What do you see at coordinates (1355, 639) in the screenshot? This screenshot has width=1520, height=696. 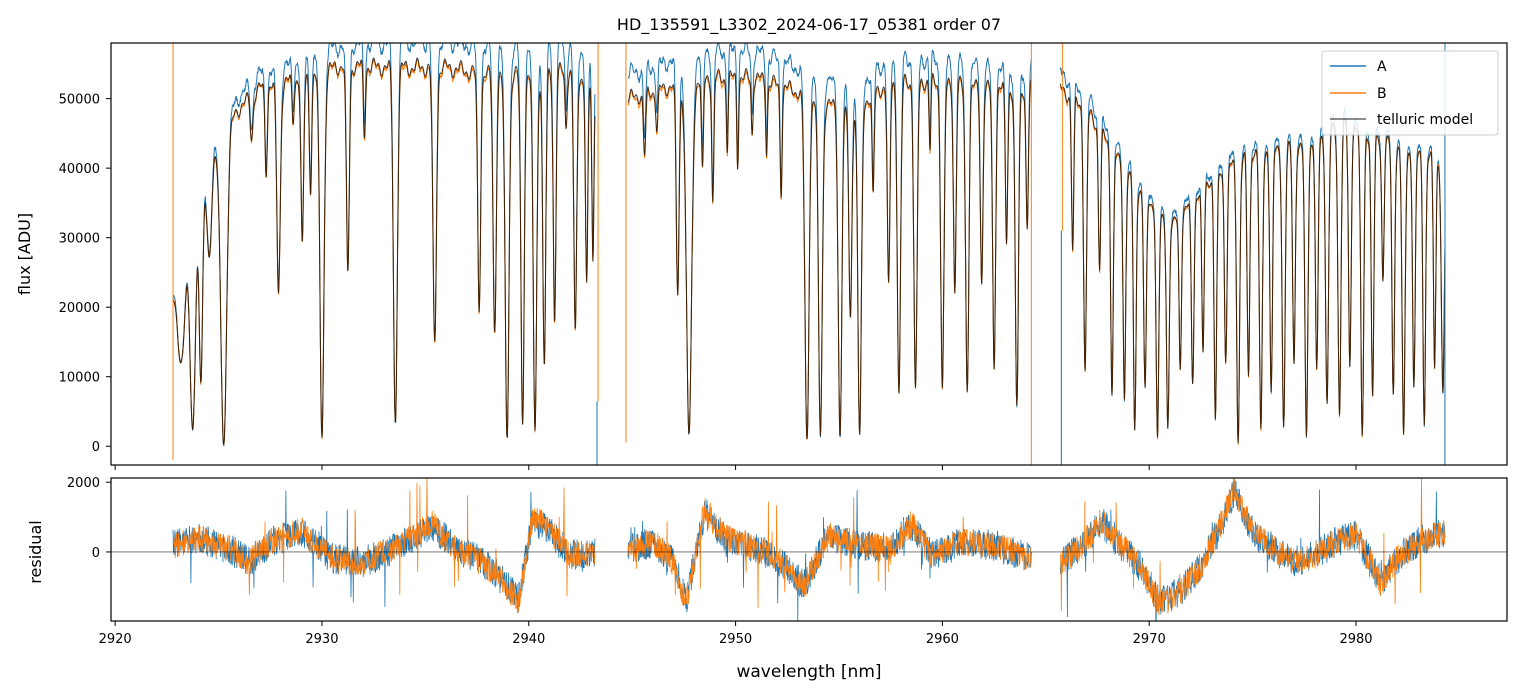 I see `x-tick-label: 2980` at bounding box center [1355, 639].